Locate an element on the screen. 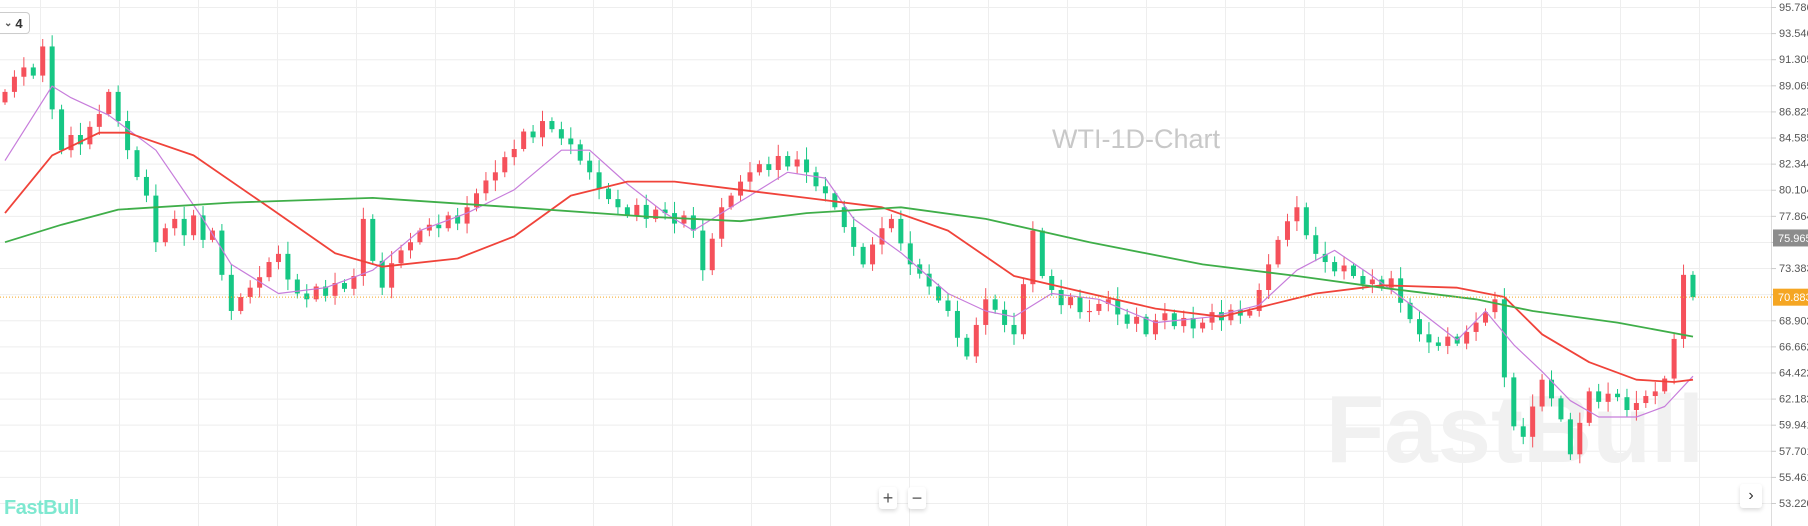  chevron-right-icon: › is located at coordinates (1751, 495).